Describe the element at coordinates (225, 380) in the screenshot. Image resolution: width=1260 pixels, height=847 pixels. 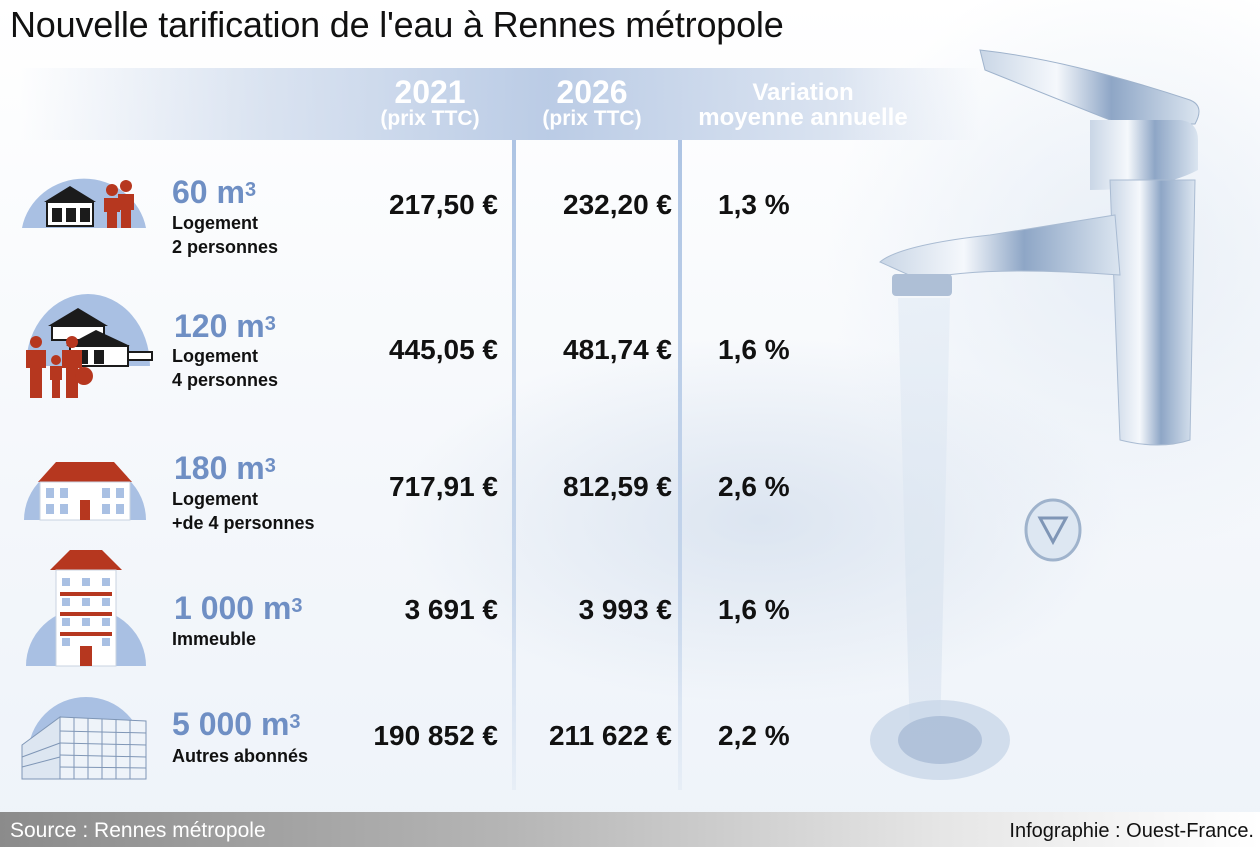
I see `row-label: 4 personnes` at that location.